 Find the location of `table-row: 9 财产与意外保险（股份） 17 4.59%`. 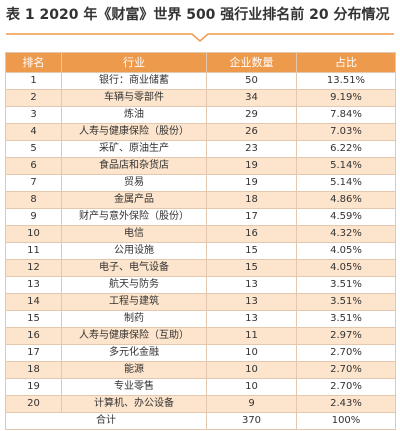

table-row: 9 财产与意外保险（股份） 17 4.59% is located at coordinates (200, 217).